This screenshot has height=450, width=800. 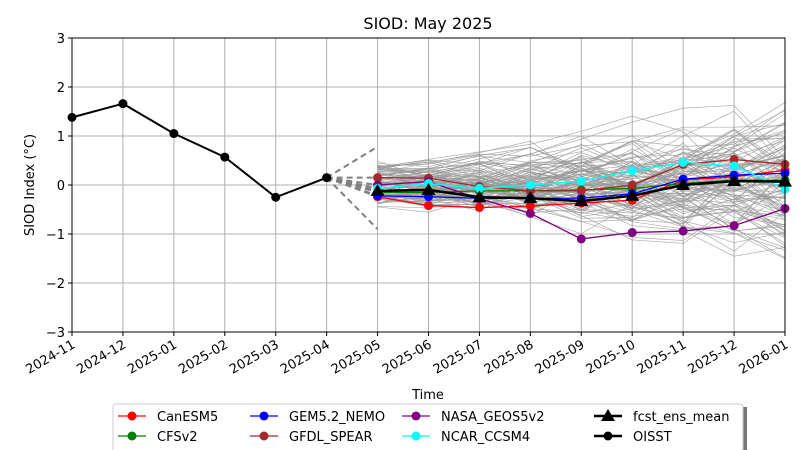 I want to click on legend-item: fcst_ens_mean, so click(x=661, y=417).